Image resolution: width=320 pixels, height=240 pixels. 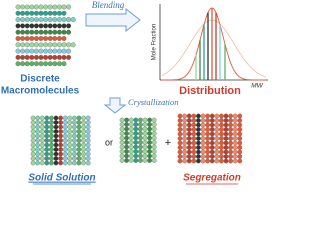 I want to click on crystal-blocks, so click(x=136, y=139).